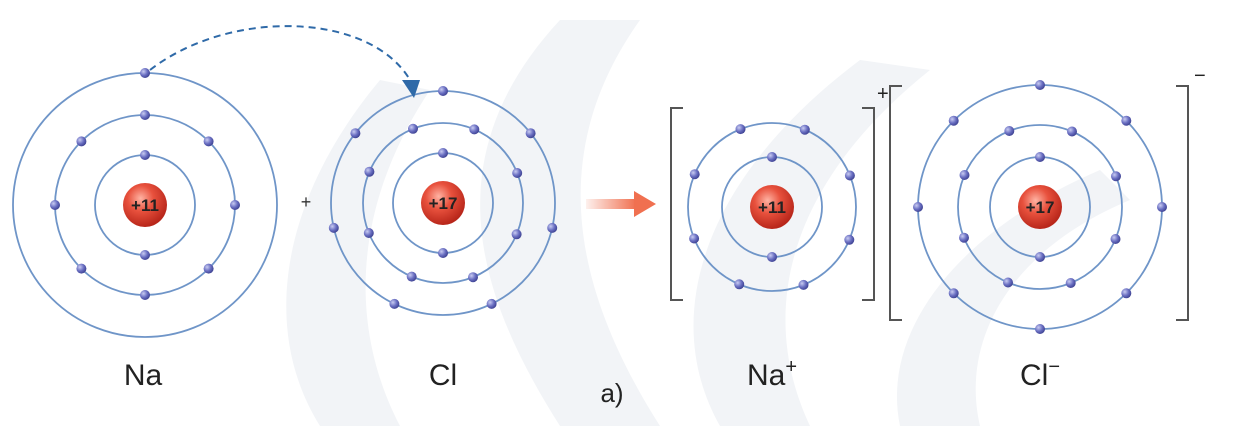 The height and width of the screenshot is (426, 1248). What do you see at coordinates (895, 203) in the screenshot?
I see `cl-ion-bracket-left` at bounding box center [895, 203].